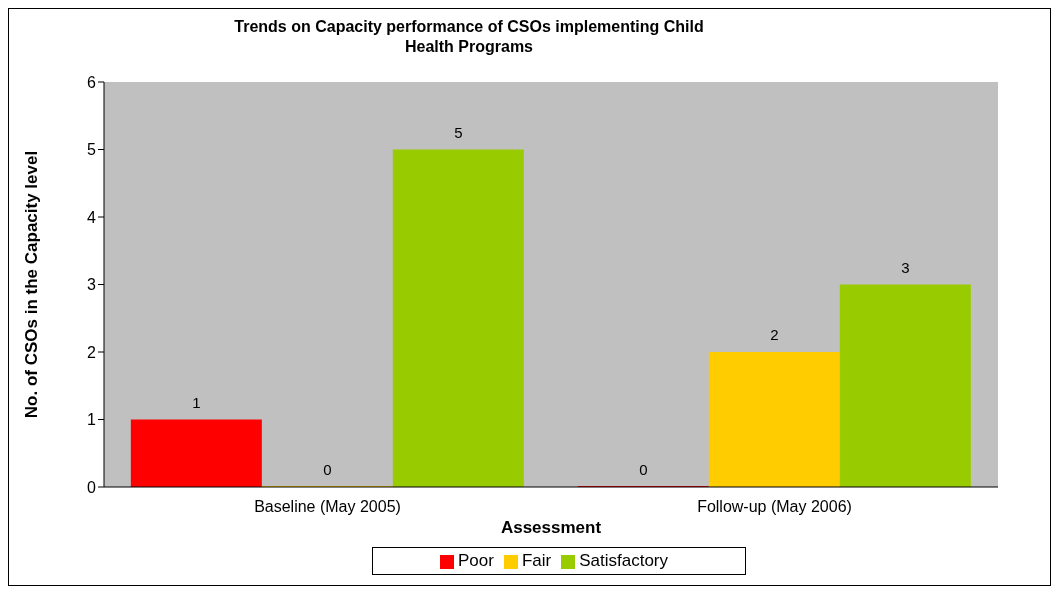 Image resolution: width=1059 pixels, height=594 pixels. What do you see at coordinates (92, 285) in the screenshot?
I see `y-tick-label: 3` at bounding box center [92, 285].